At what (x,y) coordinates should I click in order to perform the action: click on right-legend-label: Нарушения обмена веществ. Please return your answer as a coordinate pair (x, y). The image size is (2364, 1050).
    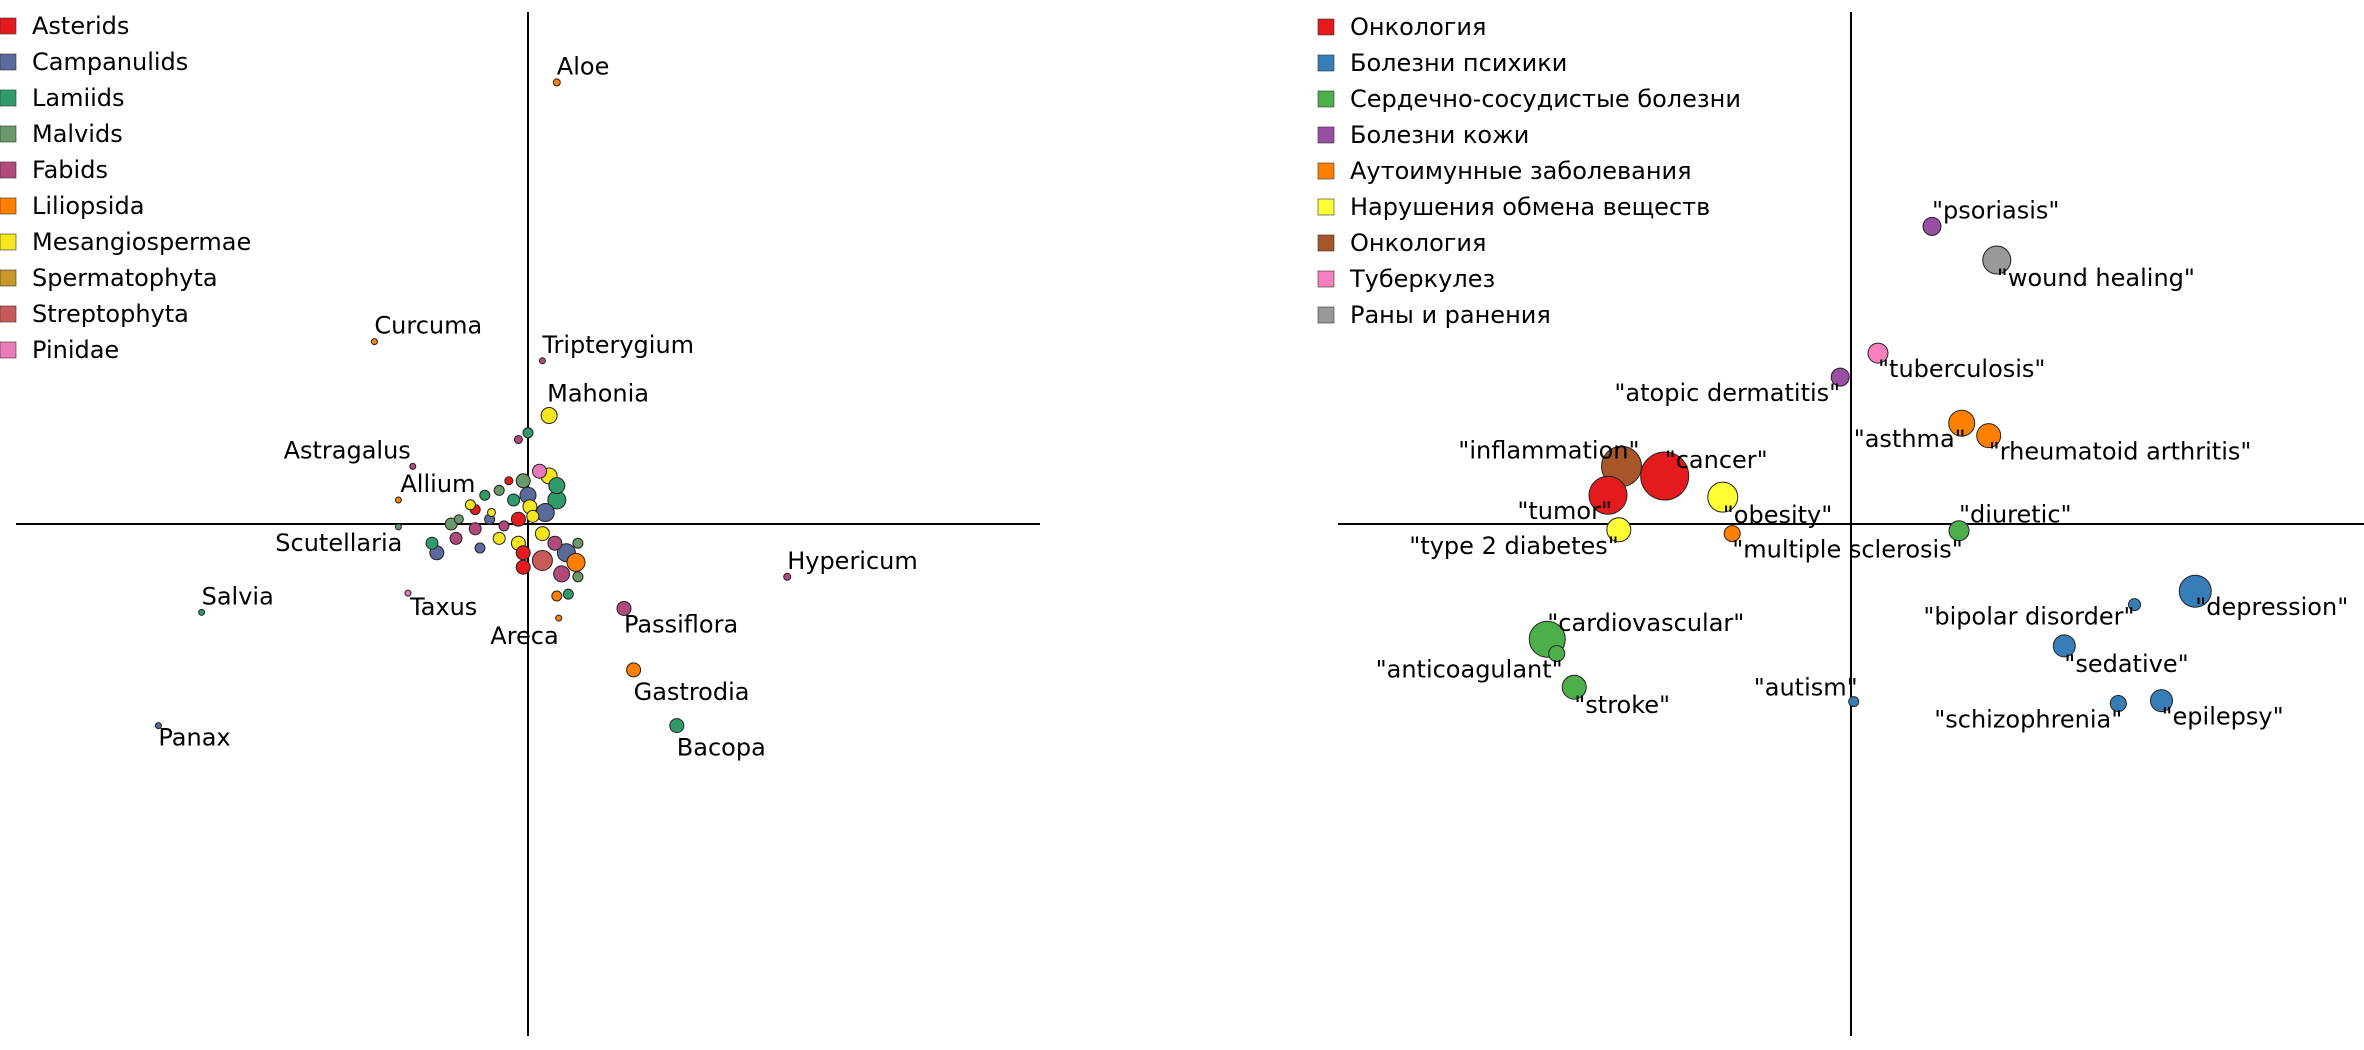
    Looking at the image, I should click on (1530, 207).